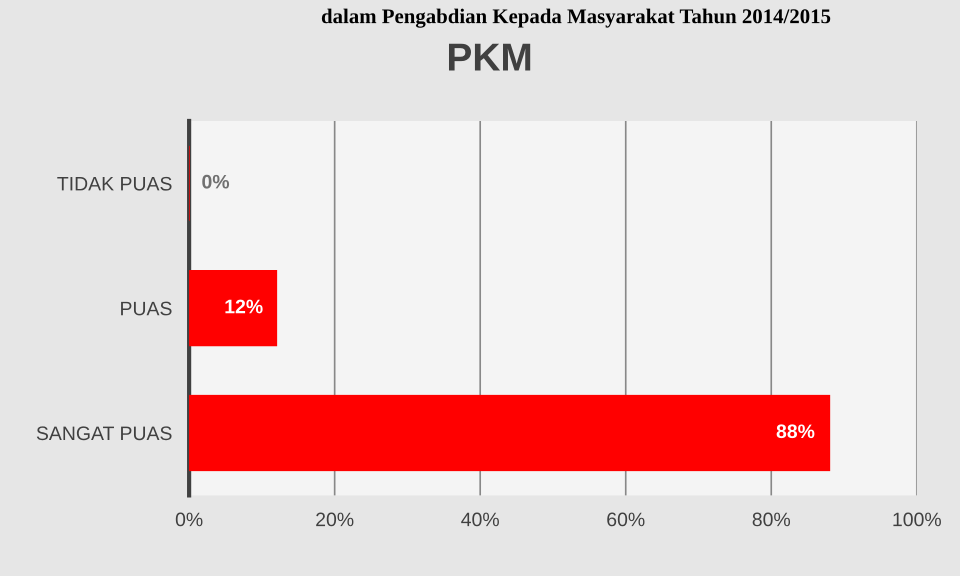 This screenshot has height=576, width=960. What do you see at coordinates (625, 519) in the screenshot?
I see `x-tick-label: 60%` at bounding box center [625, 519].